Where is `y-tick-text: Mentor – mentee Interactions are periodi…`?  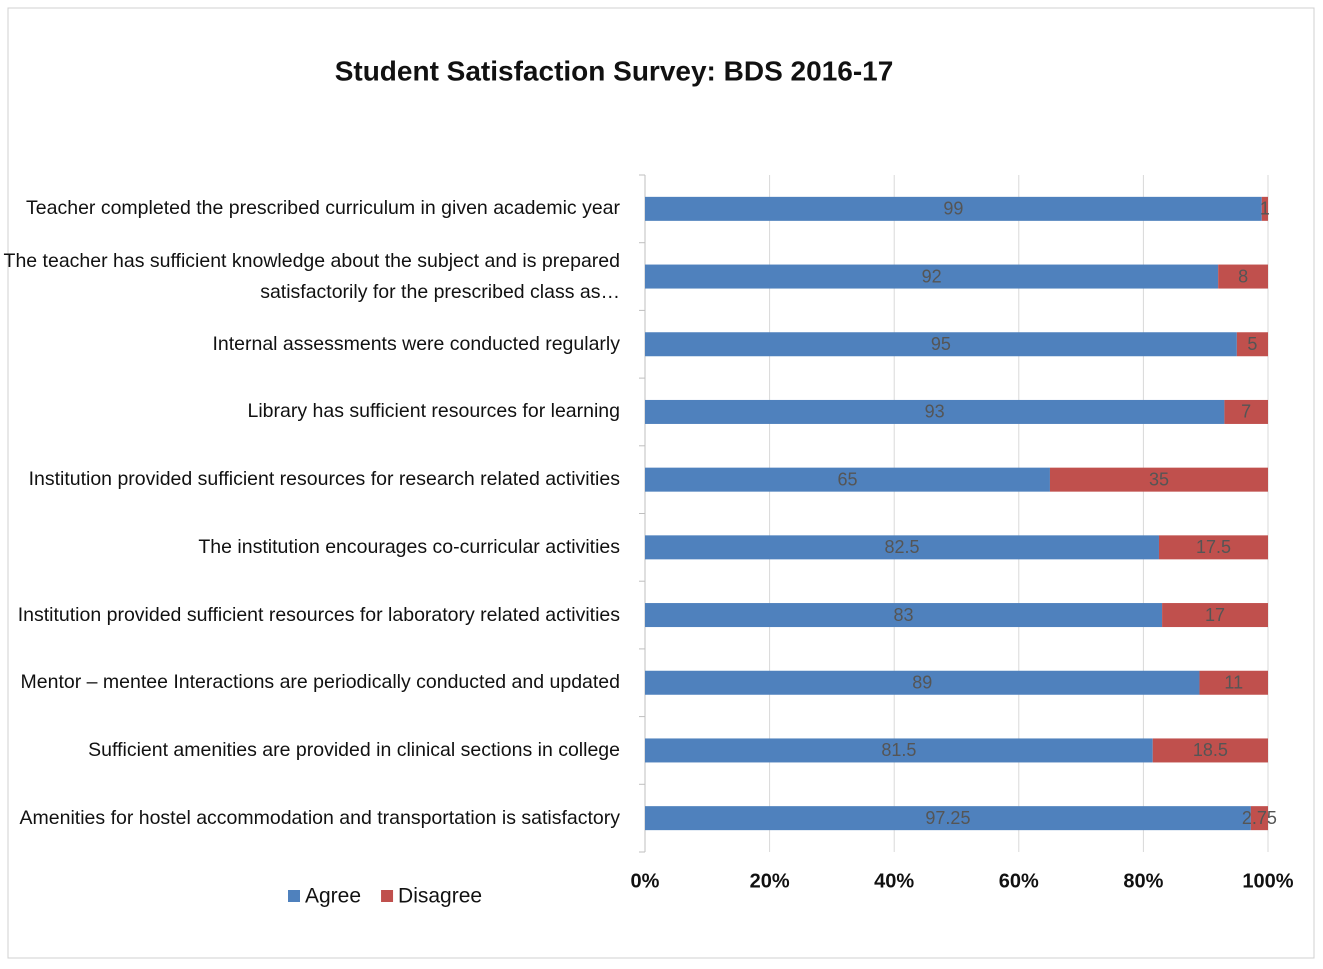 y-tick-text: Mentor – mentee Interactions are periodi… is located at coordinates (320, 682).